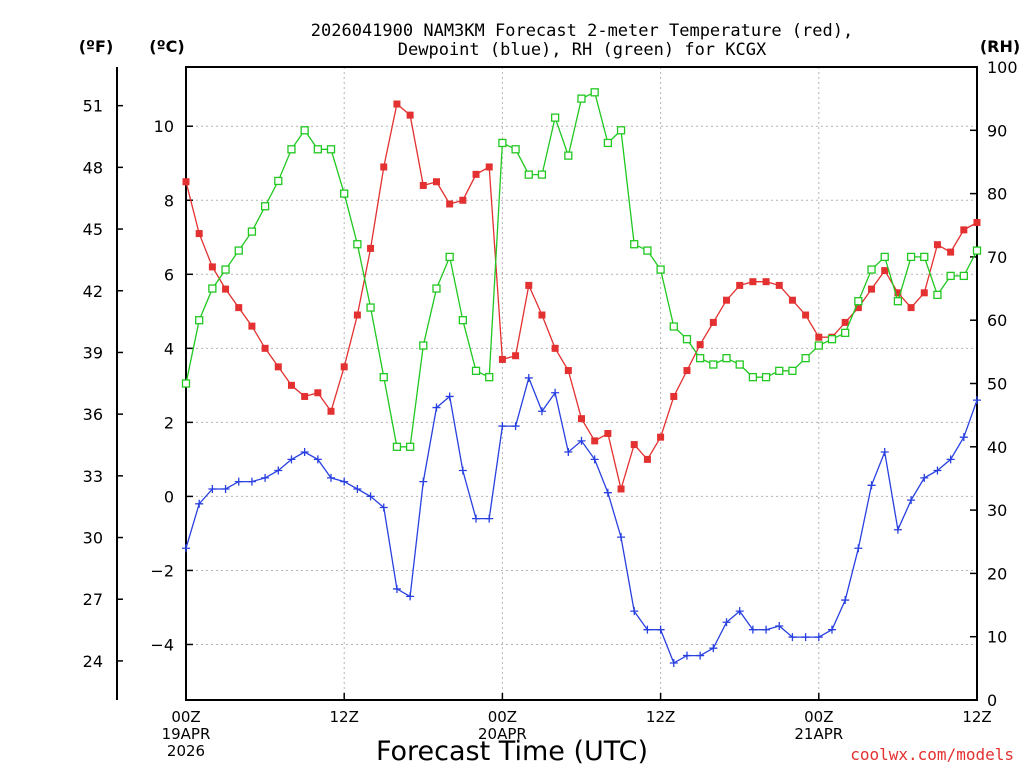 The image size is (1024, 768). What do you see at coordinates (169, 422) in the screenshot?
I see `celsius-tick-label: 2` at bounding box center [169, 422].